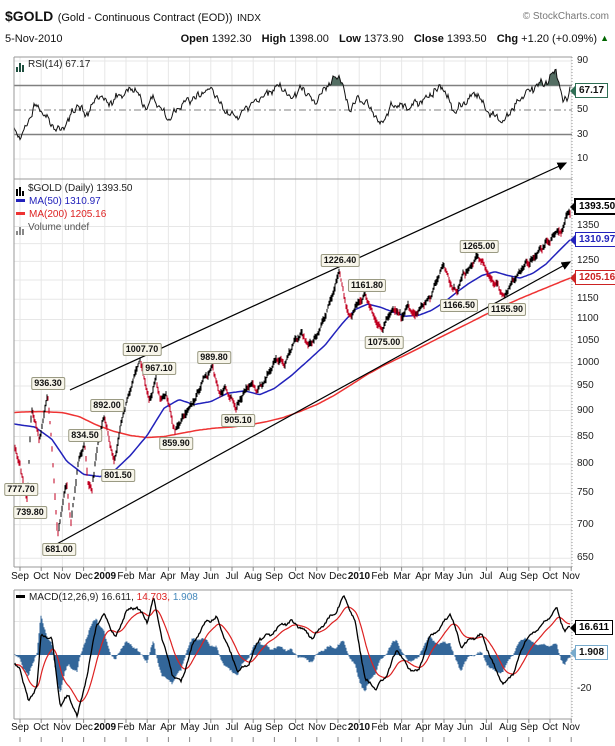  Describe the element at coordinates (479, 246) in the screenshot. I see `price-annotation: 1265.00` at that location.